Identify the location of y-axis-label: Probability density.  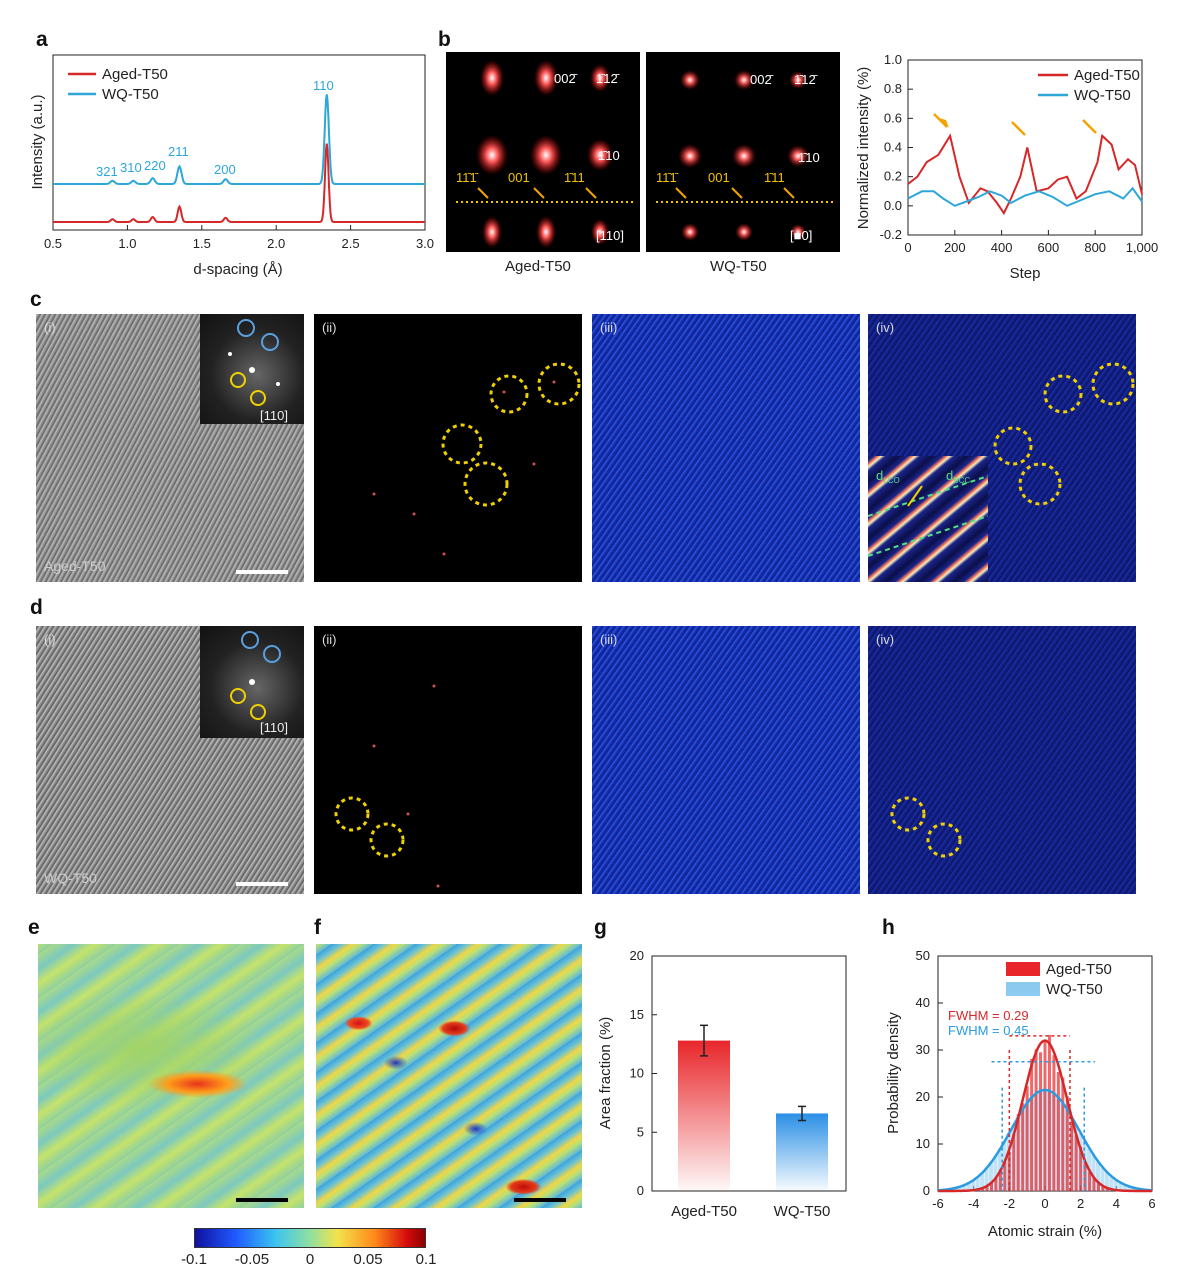
(893, 1073).